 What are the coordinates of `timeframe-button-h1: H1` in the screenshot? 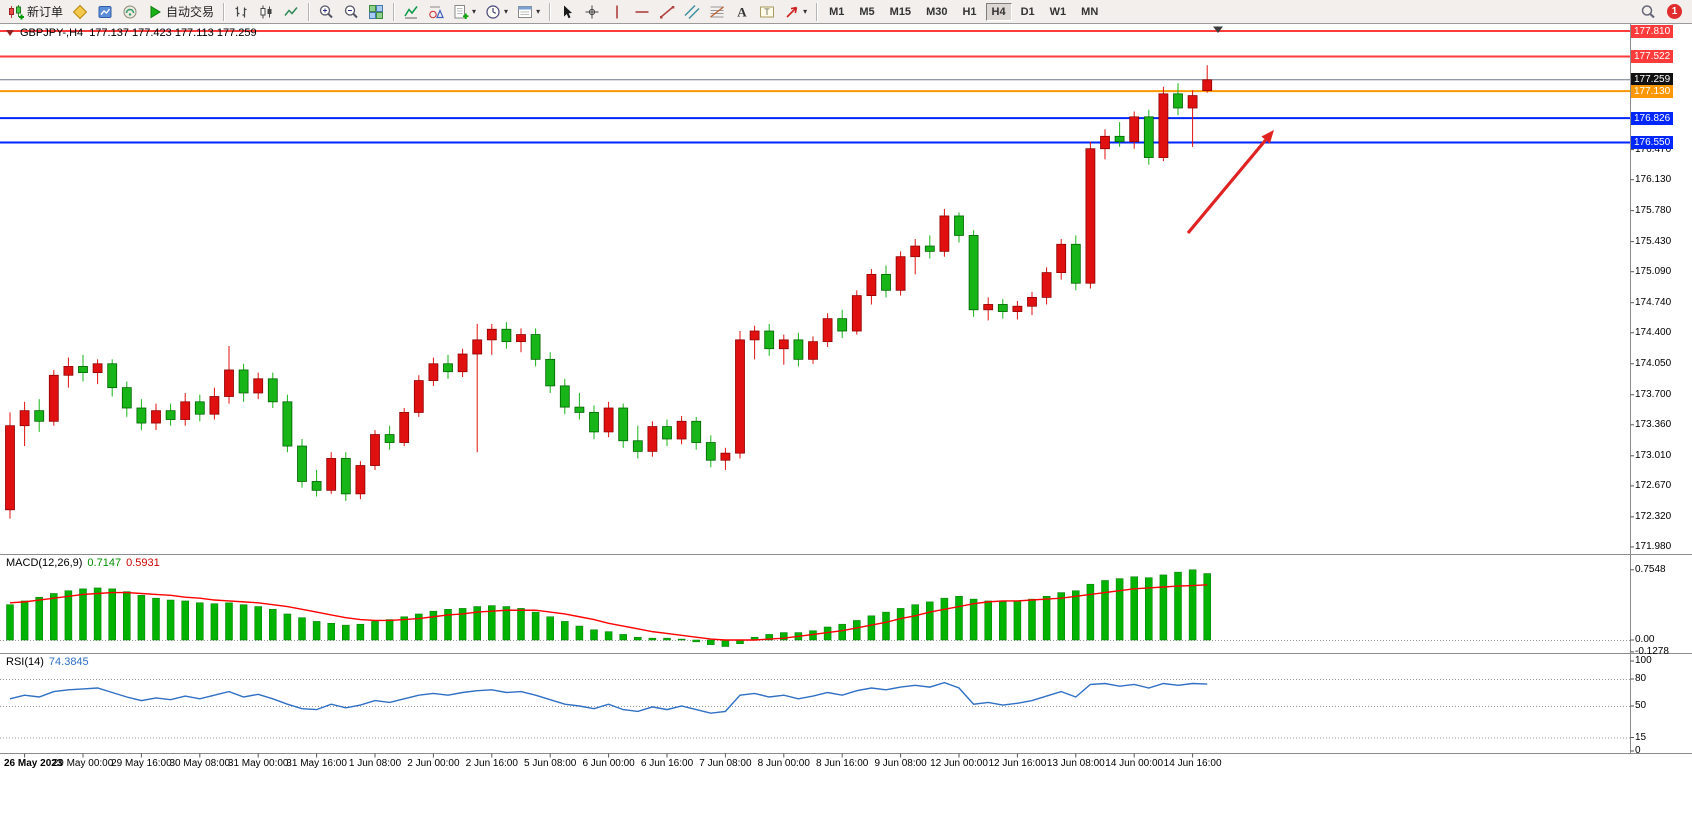 It's located at (969, 11).